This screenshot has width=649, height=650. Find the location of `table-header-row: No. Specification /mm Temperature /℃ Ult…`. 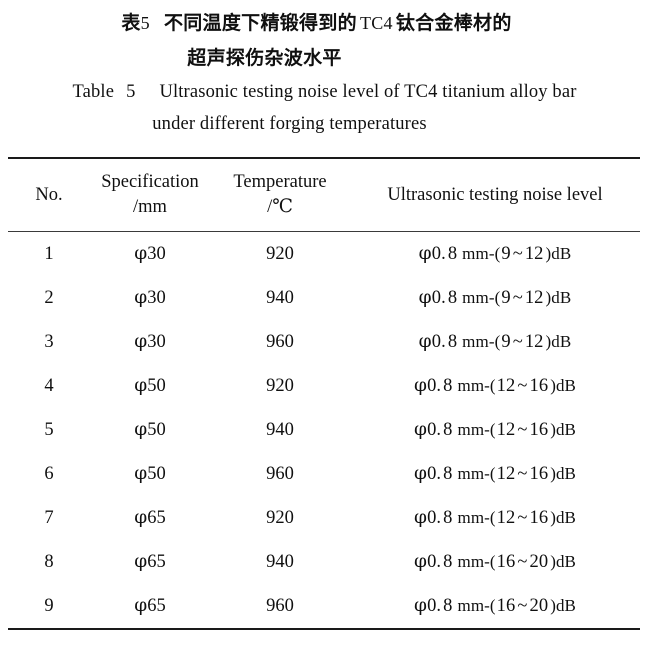

table-header-row: No. Specification /mm Temperature /℃ Ult… is located at coordinates (324, 195).